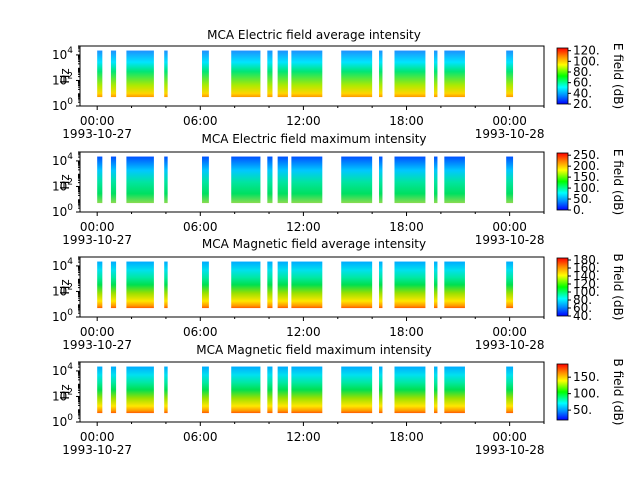  Describe the element at coordinates (618, 76) in the screenshot. I see `colorbar-label: E field (dB)` at that location.